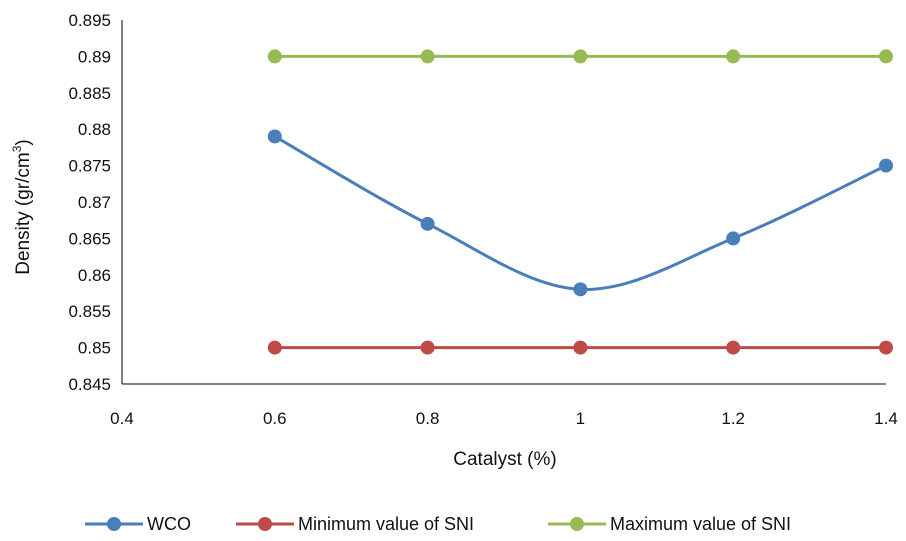 The width and height of the screenshot is (906, 541). What do you see at coordinates (23, 142) in the screenshot?
I see `y-axis-title-end: )` at bounding box center [23, 142].